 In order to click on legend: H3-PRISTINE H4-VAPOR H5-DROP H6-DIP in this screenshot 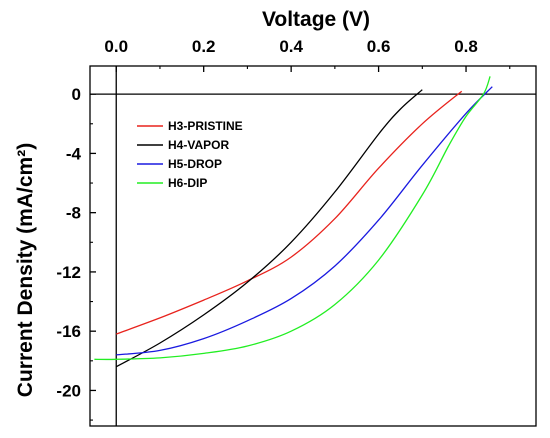, I will do `click(190, 154)`.